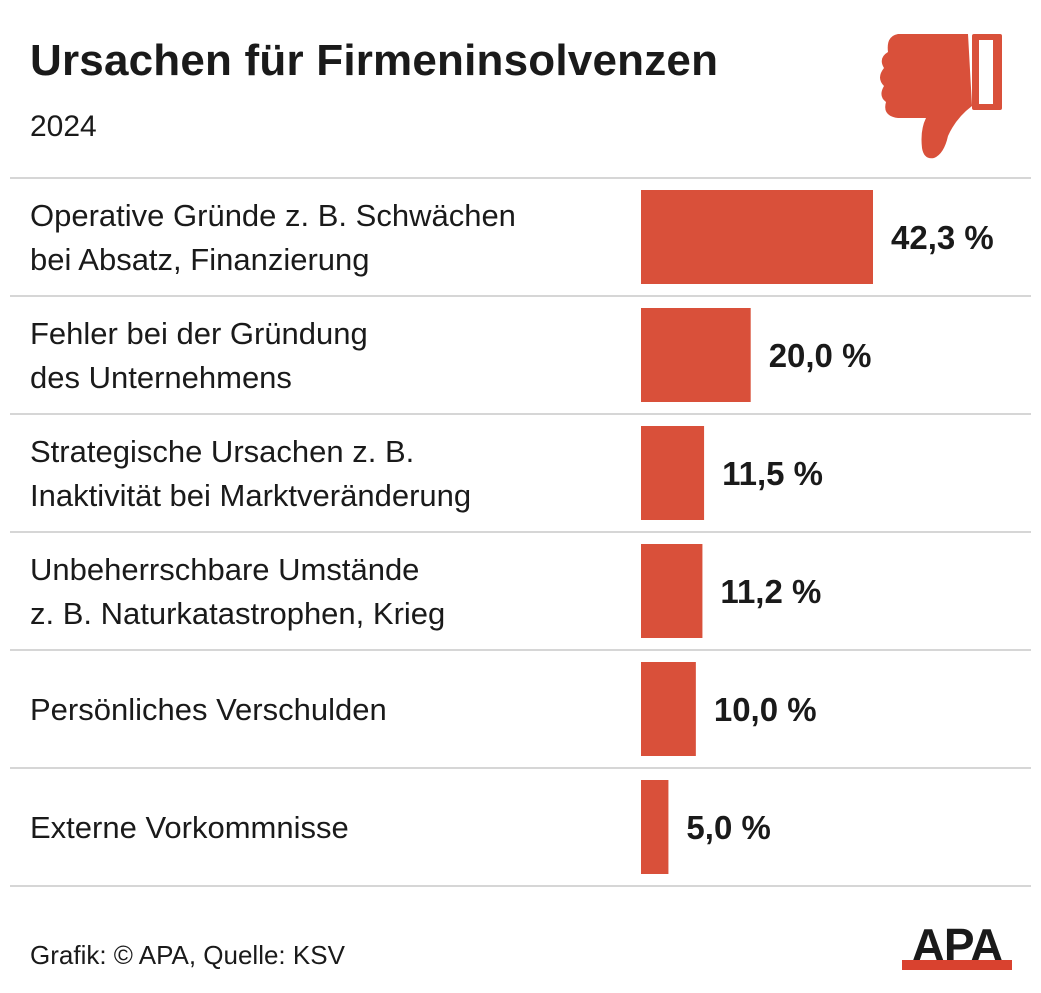 This screenshot has height=993, width=1041. I want to click on category-label-line: Unbeherrschbare Umstände, so click(224, 569).